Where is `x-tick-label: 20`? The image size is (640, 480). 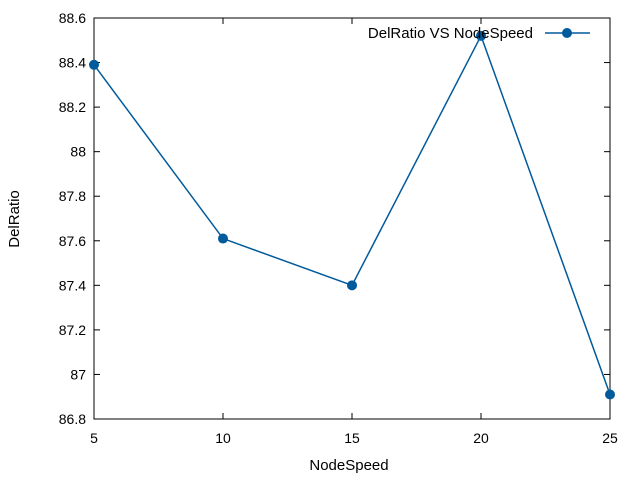 x-tick-label: 20 is located at coordinates (481, 438).